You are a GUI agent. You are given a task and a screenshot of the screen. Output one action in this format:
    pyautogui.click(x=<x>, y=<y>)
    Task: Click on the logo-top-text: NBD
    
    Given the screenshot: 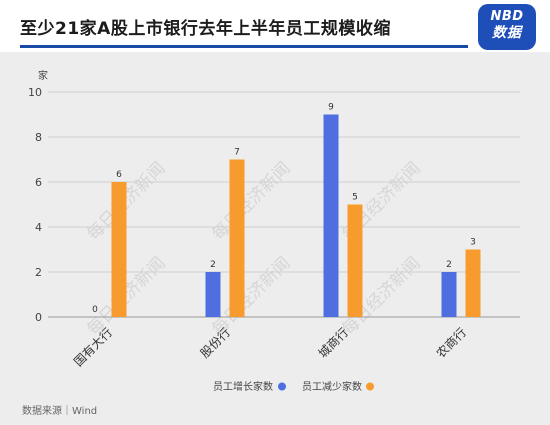 What is the action you would take?
    pyautogui.click(x=507, y=16)
    